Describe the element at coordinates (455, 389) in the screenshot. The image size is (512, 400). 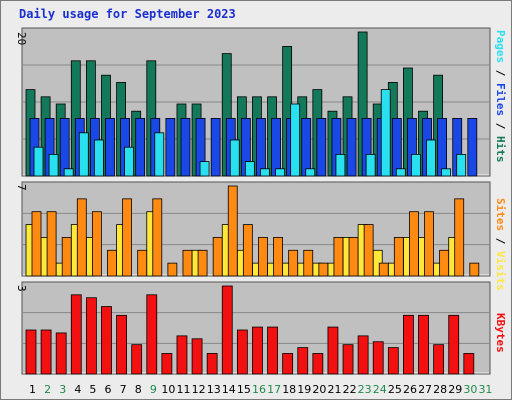
I see `day-label-29: 29` at that location.